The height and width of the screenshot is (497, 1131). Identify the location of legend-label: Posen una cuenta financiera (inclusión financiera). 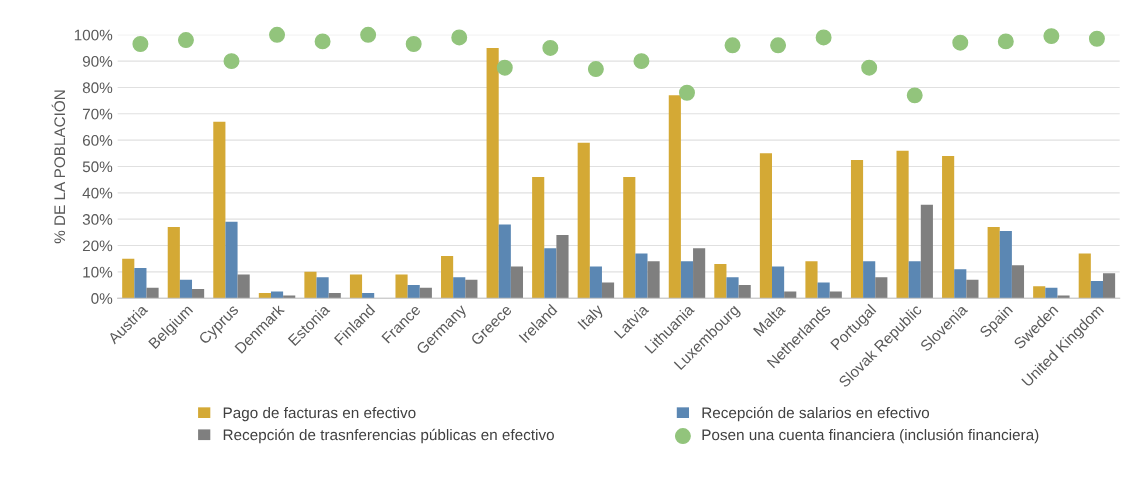
(870, 436).